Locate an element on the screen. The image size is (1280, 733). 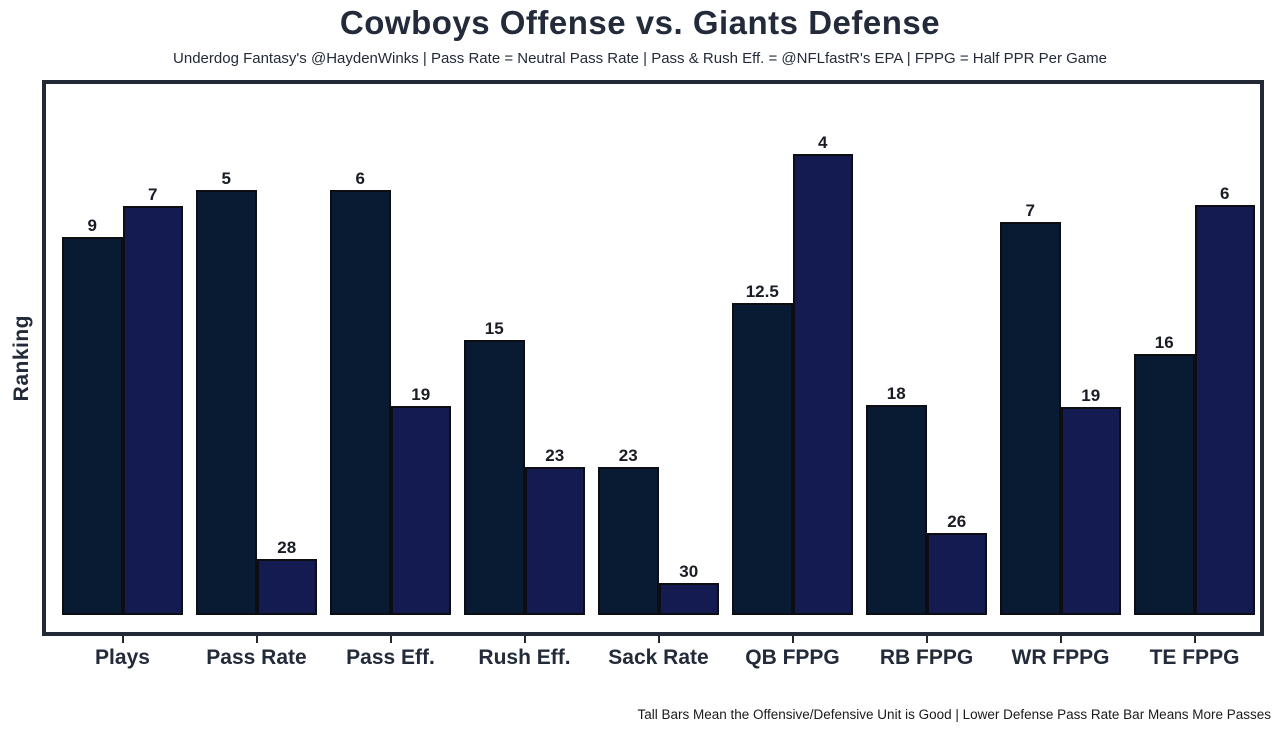
bar-value-label: 4 is located at coordinates (823, 142).